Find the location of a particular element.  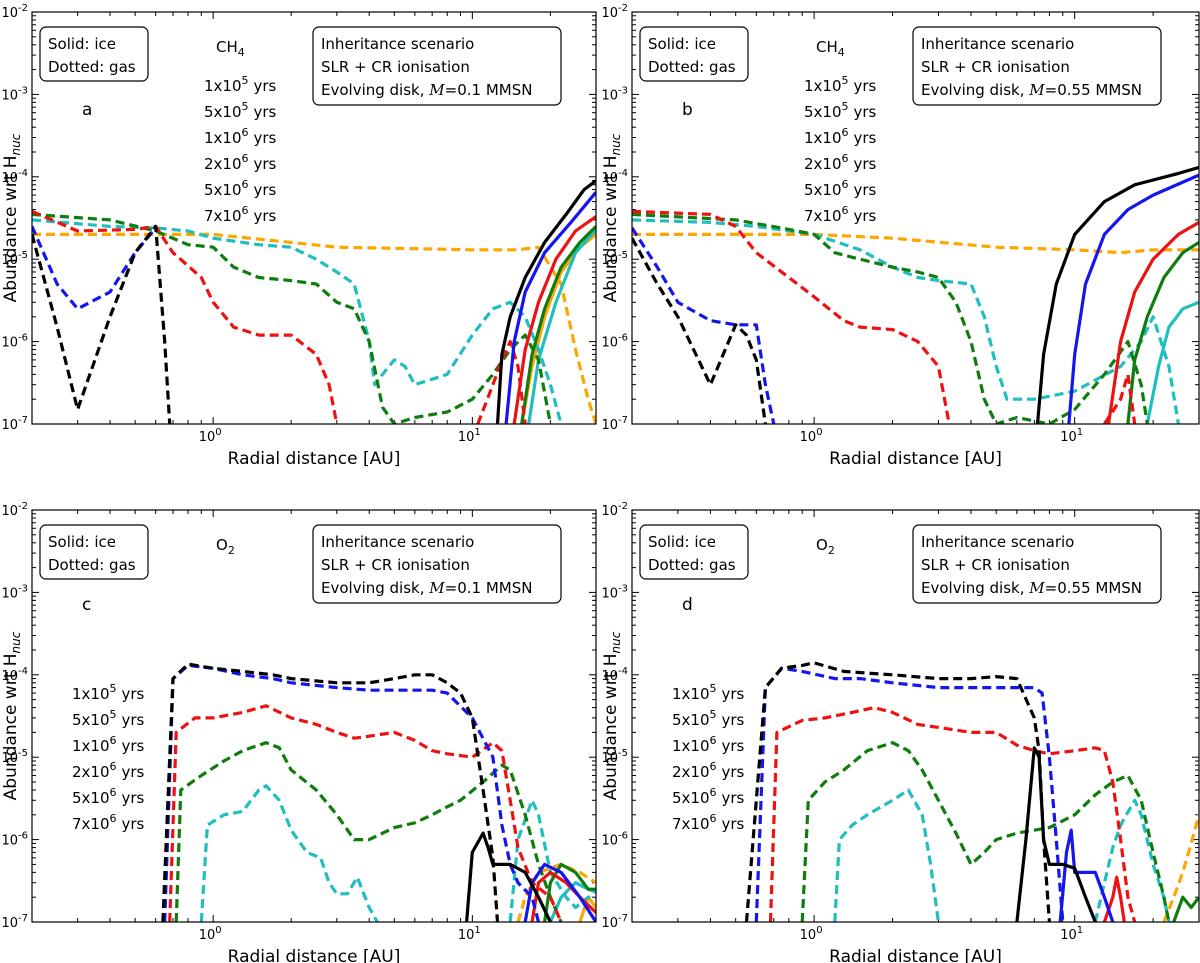

panel-label: a is located at coordinates (87, 110).